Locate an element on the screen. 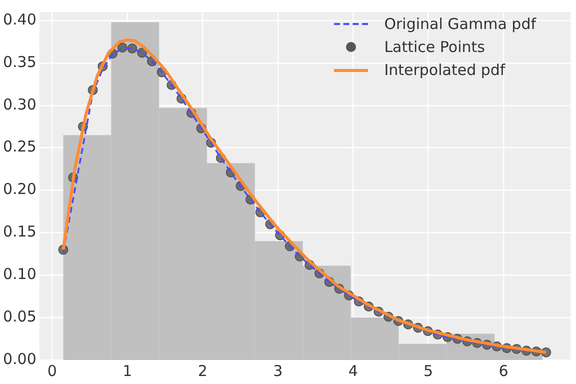  legend-label: Lattice Points is located at coordinates (434, 47).